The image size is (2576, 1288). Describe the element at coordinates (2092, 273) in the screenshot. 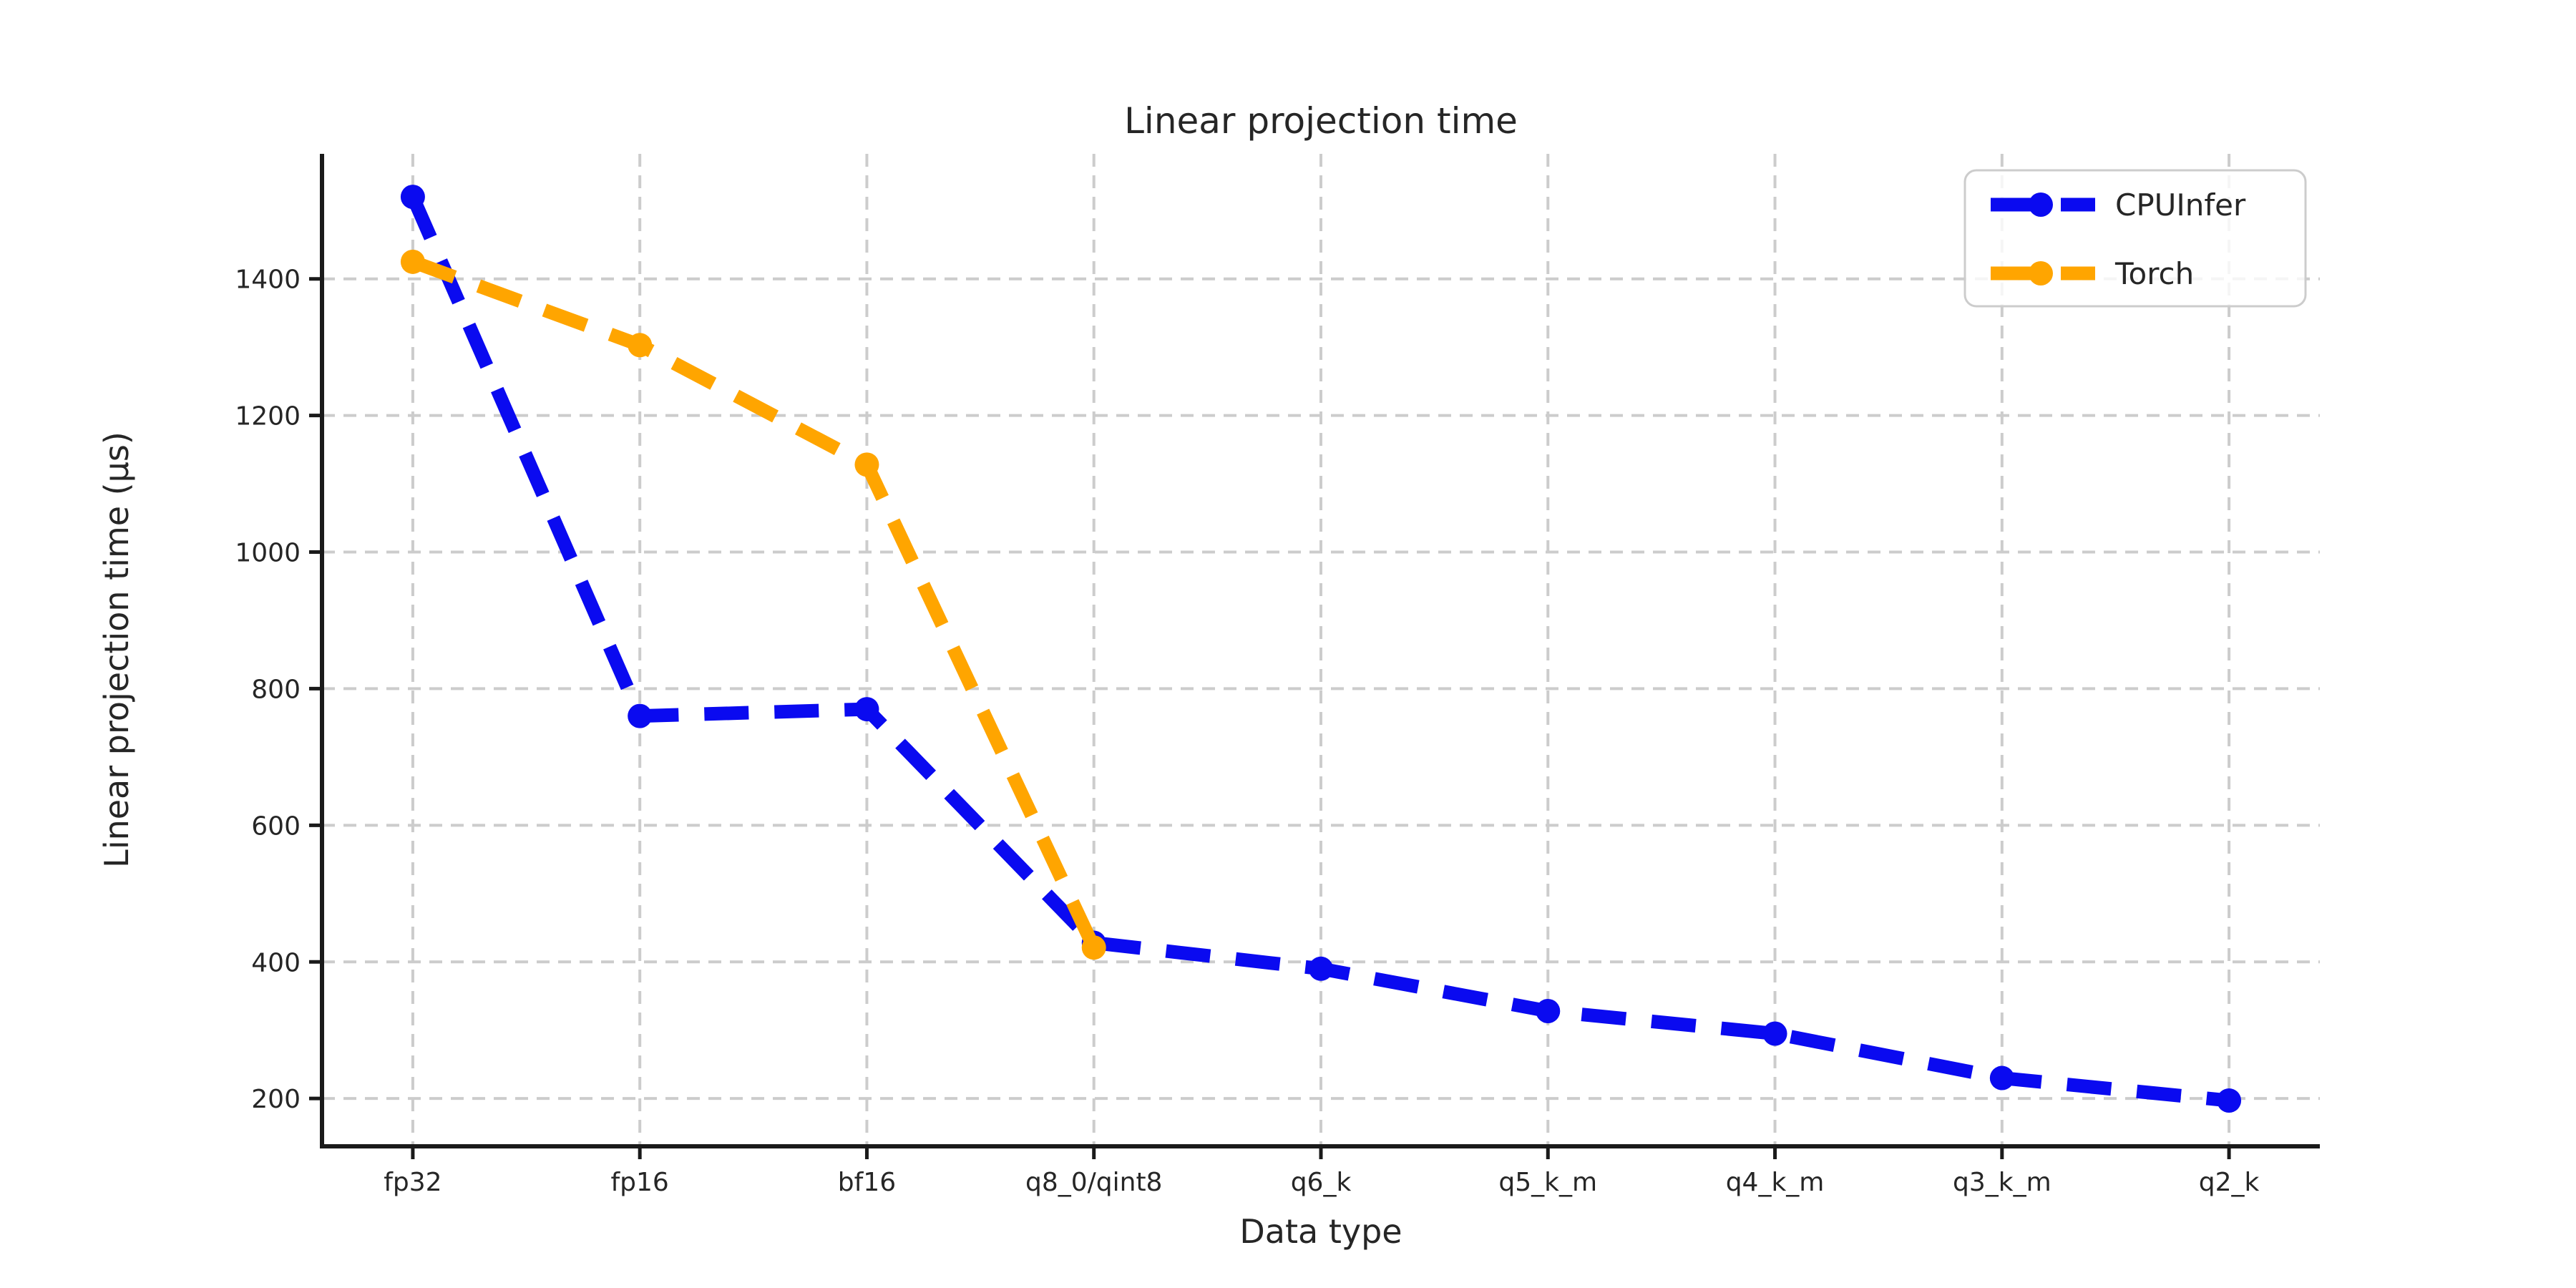

I see `legend-entry-Torch: Torch` at that location.